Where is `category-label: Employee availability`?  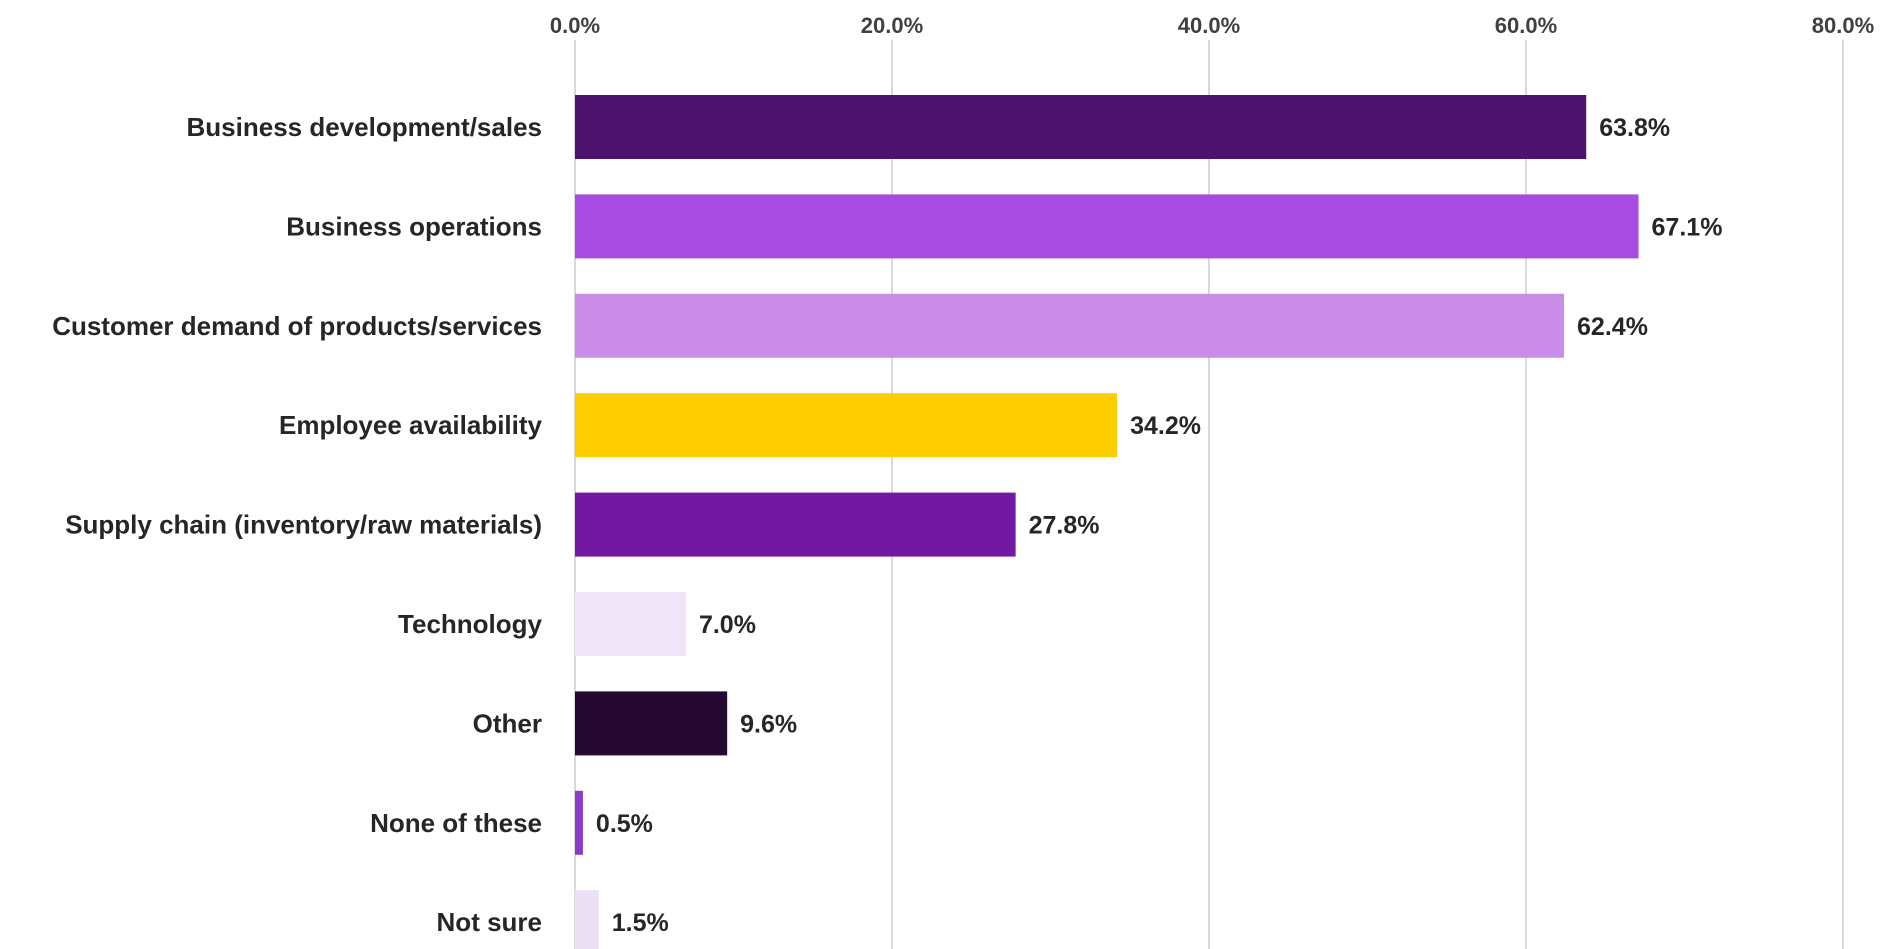 category-label: Employee availability is located at coordinates (411, 425).